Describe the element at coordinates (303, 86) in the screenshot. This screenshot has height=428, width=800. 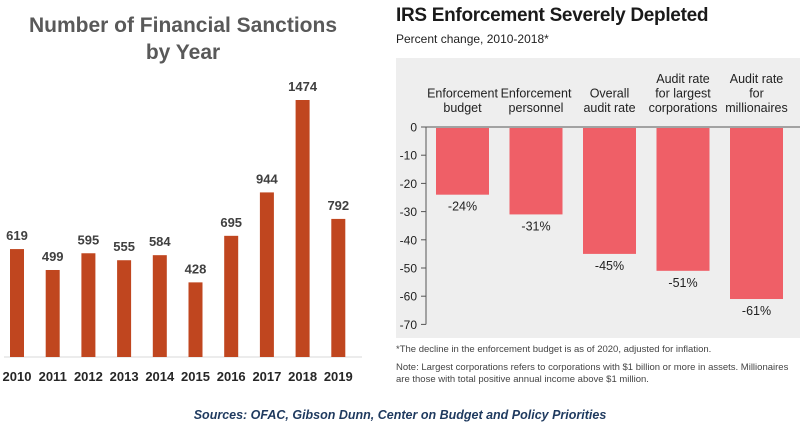
I see `sanctions-value-label-2018: 1474` at that location.